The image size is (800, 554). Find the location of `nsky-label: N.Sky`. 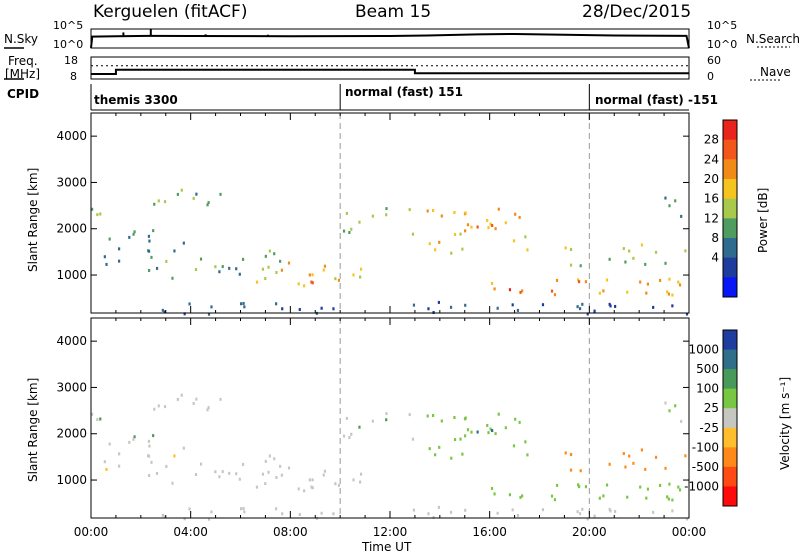

nsky-label: N.Sky is located at coordinates (21, 39).